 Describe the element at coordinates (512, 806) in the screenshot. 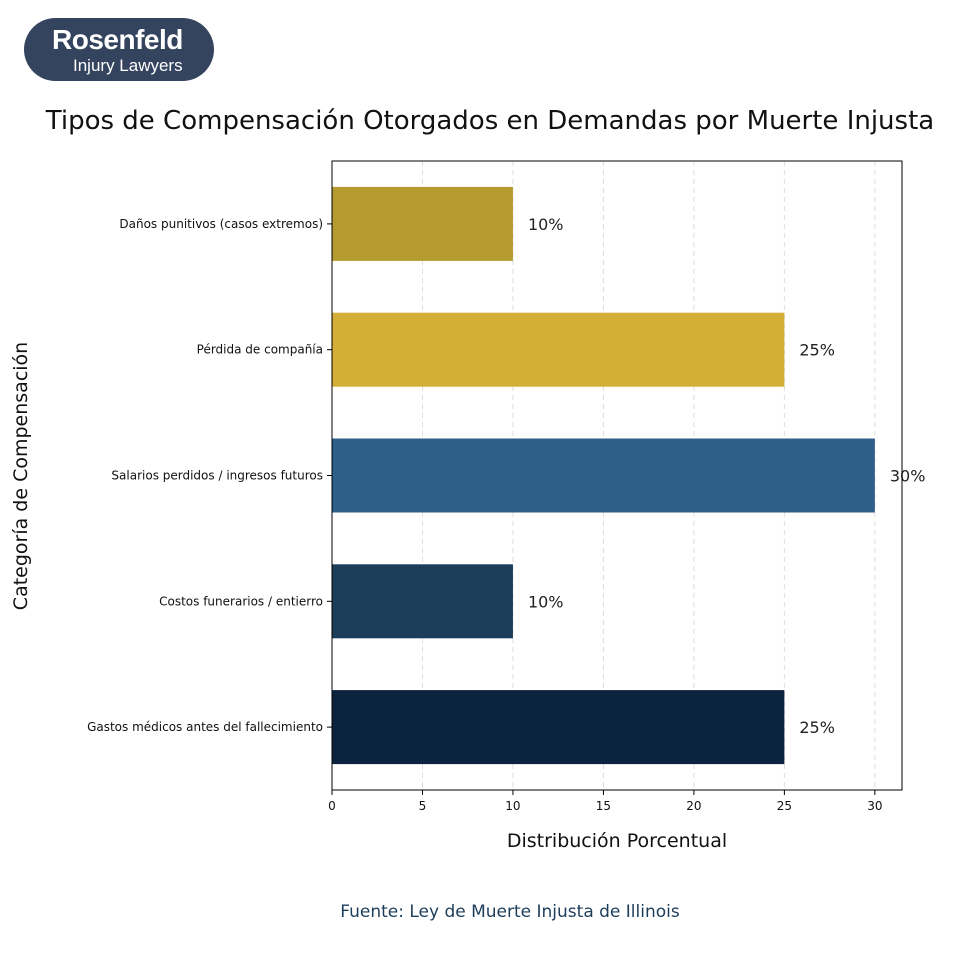

I see `x-tick-label: 10` at that location.